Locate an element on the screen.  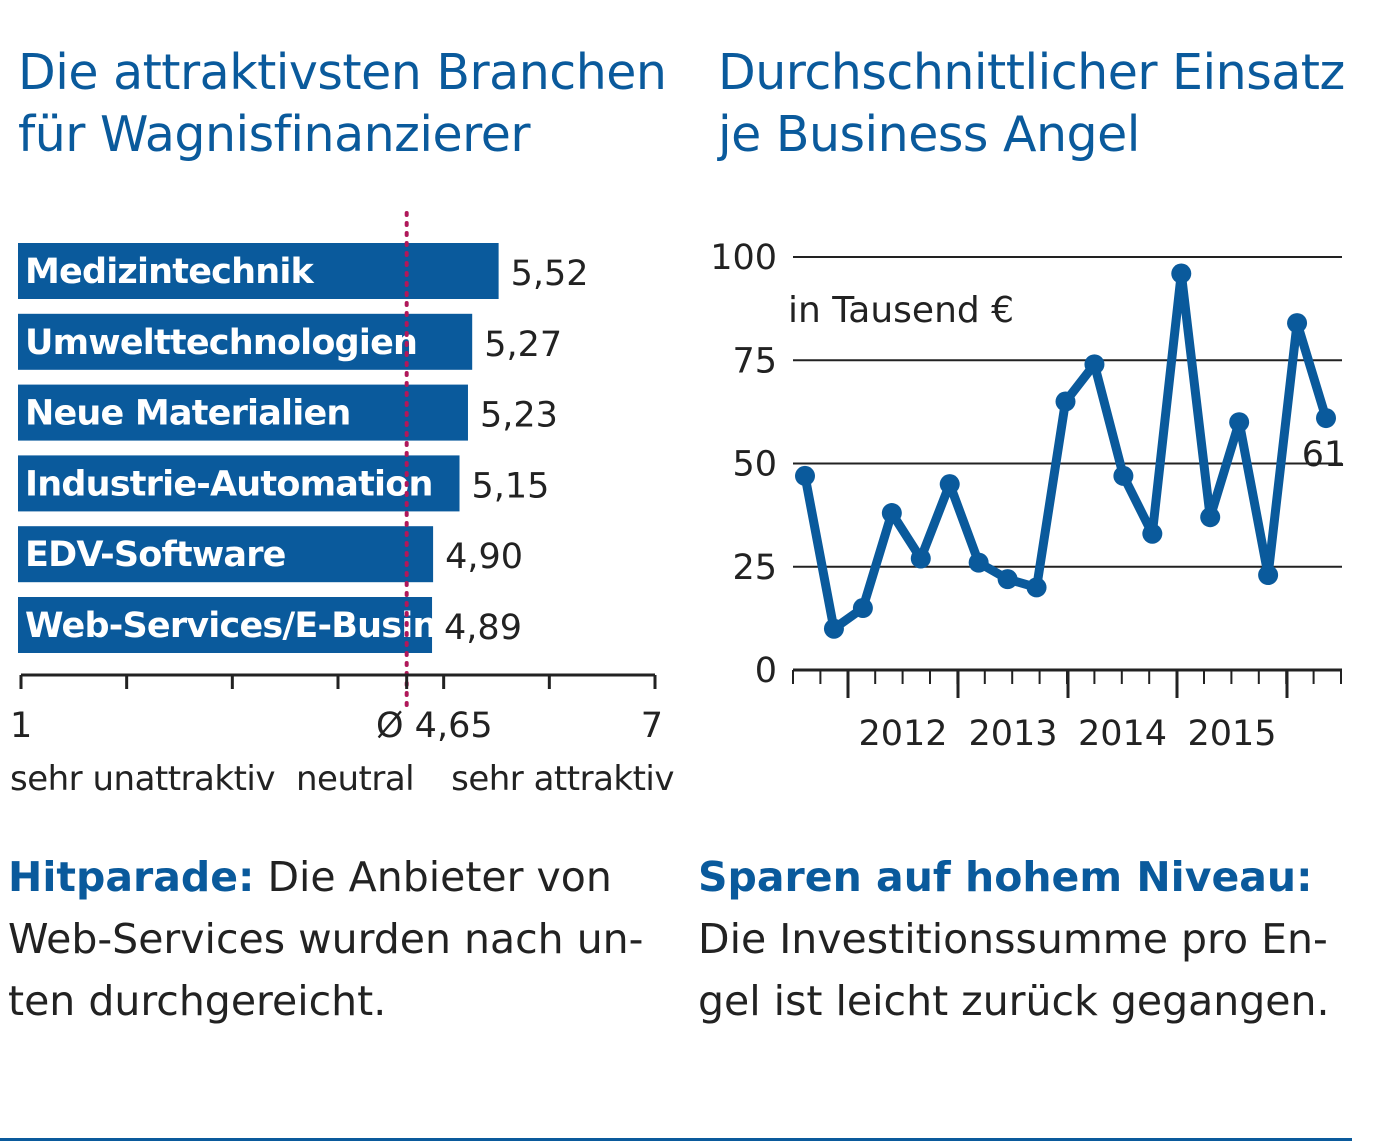
scale-label: neutral is located at coordinates (355, 779).